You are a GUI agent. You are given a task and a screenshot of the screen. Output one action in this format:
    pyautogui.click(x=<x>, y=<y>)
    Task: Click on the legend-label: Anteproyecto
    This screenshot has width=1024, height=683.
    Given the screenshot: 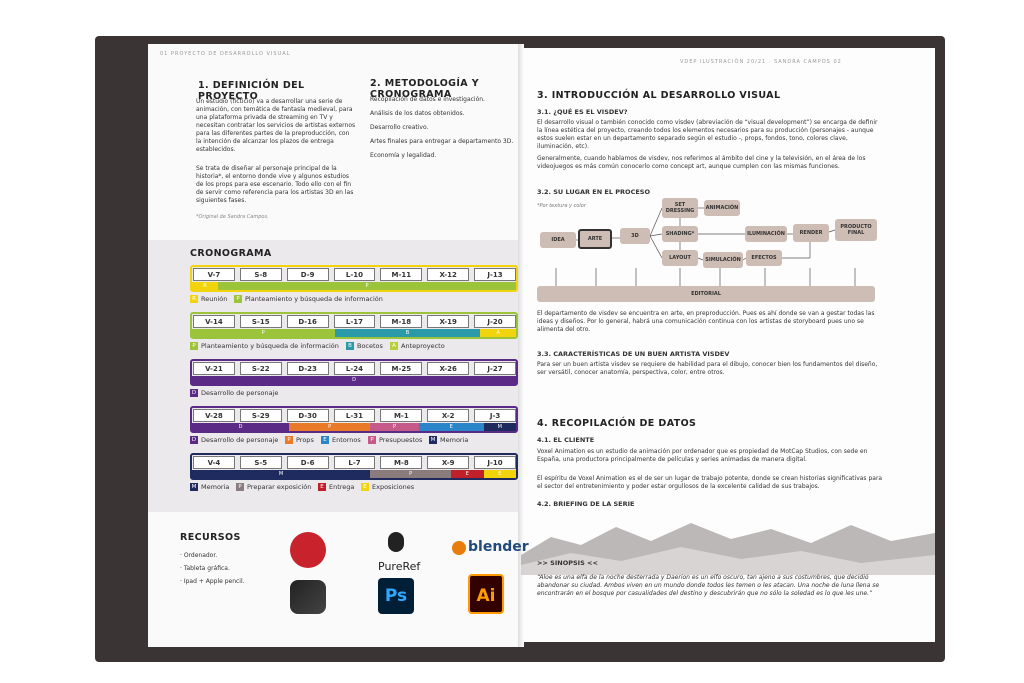 What is the action you would take?
    pyautogui.click(x=423, y=346)
    